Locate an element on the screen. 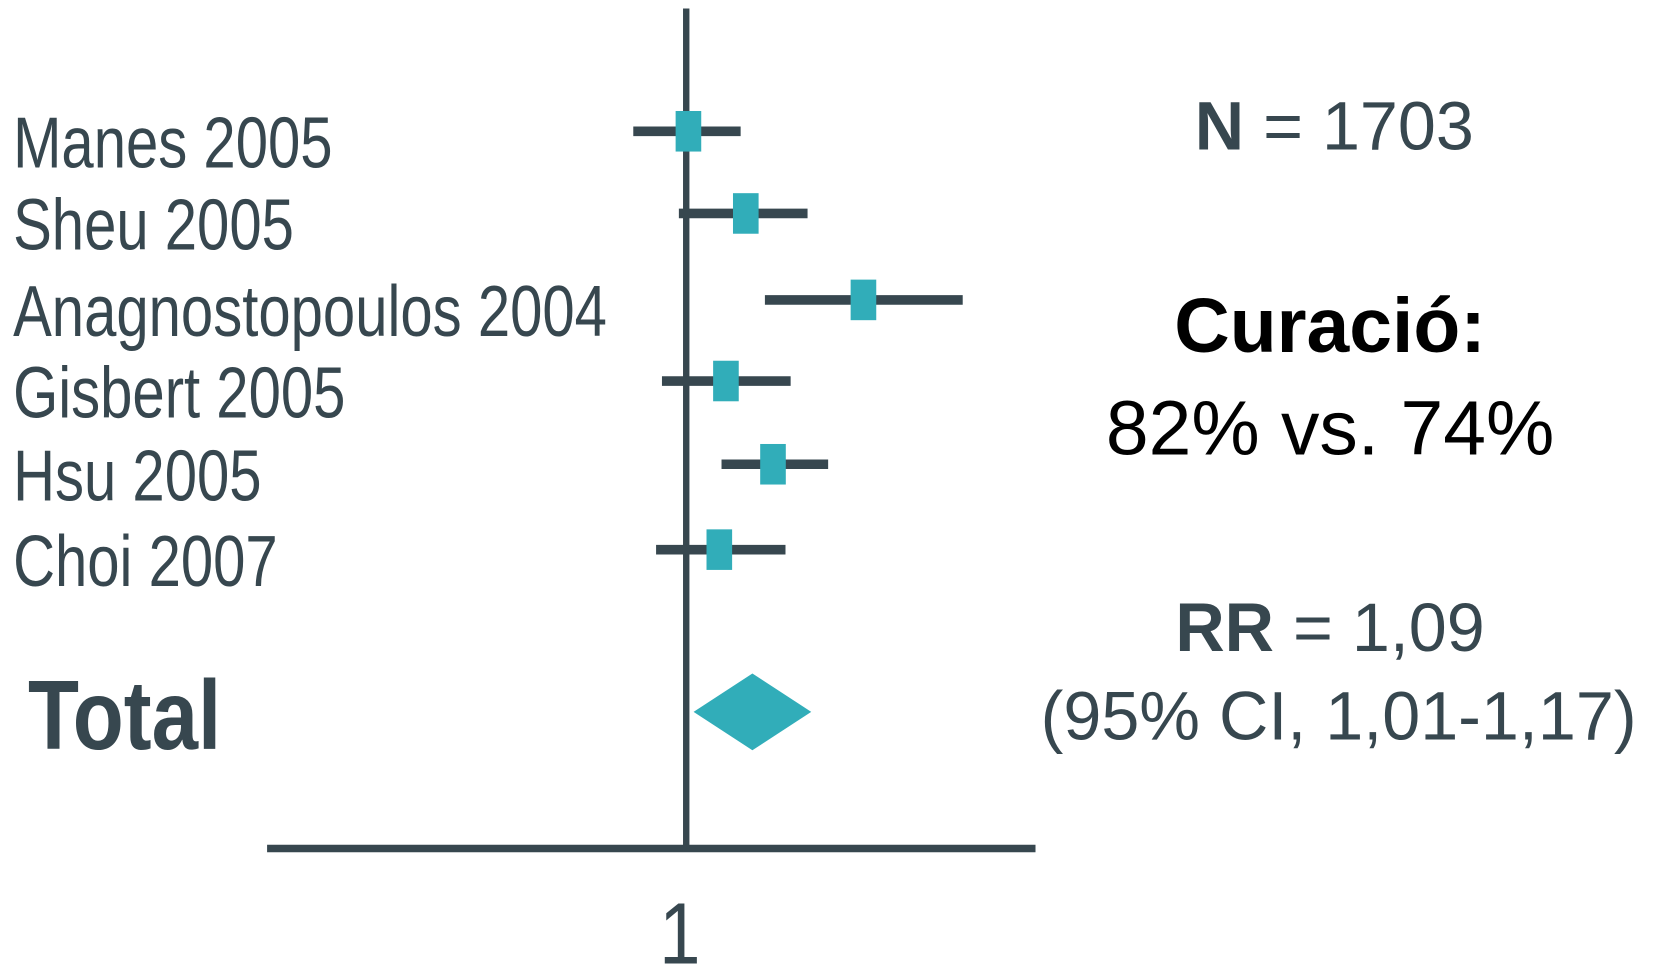 This screenshot has height=968, width=1674. total-diamond is located at coordinates (752, 712).